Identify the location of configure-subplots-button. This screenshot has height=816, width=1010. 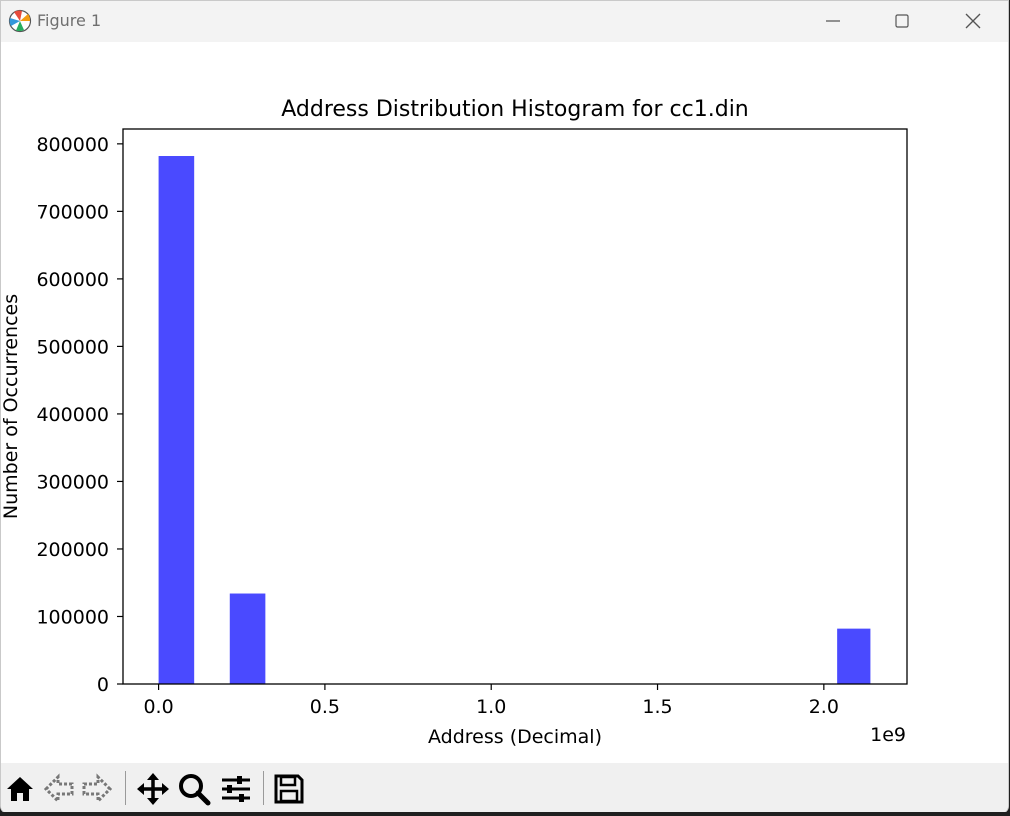
(236, 789).